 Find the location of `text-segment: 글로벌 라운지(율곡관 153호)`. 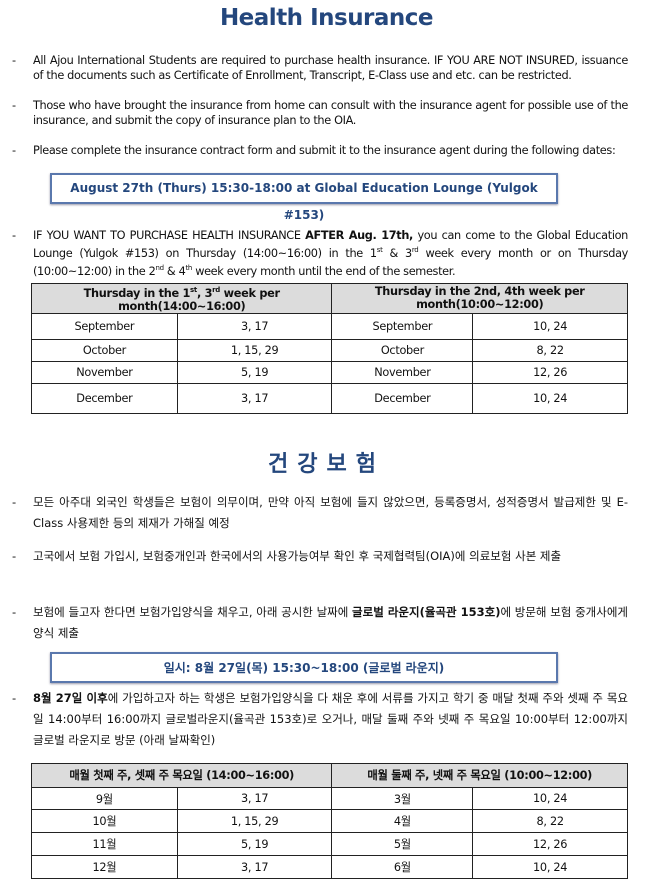

text-segment: 글로벌 라운지(율곡관 153호) is located at coordinates (426, 612).